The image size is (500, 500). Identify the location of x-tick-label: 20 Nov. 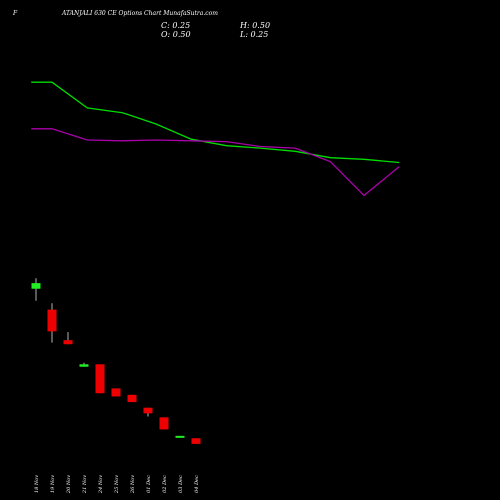
(69, 484).